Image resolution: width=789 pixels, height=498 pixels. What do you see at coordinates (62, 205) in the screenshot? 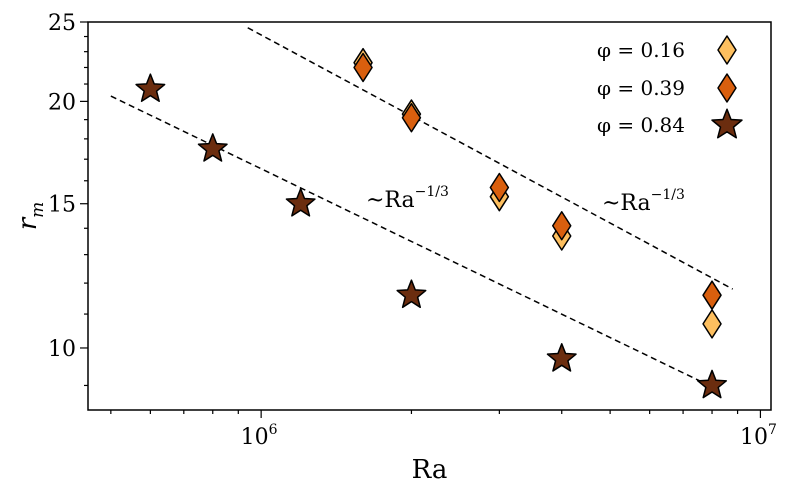
I see `y-tick-label: 15` at bounding box center [62, 205].